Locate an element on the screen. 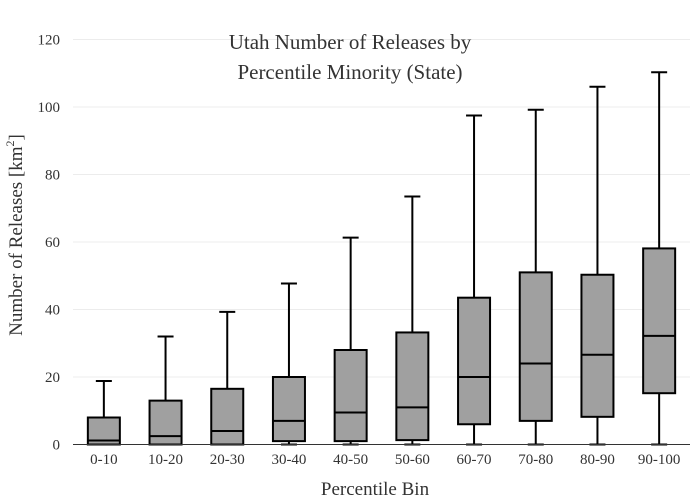 This screenshot has height=500, width=700. x-axis-title: Percentile Bin is located at coordinates (375, 489).